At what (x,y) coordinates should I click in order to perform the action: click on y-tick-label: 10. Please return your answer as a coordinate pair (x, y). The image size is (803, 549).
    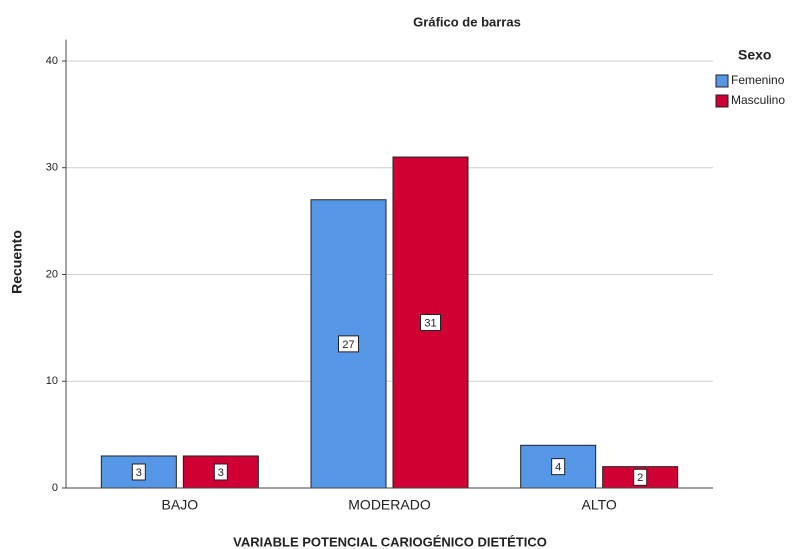
    Looking at the image, I should click on (52, 381).